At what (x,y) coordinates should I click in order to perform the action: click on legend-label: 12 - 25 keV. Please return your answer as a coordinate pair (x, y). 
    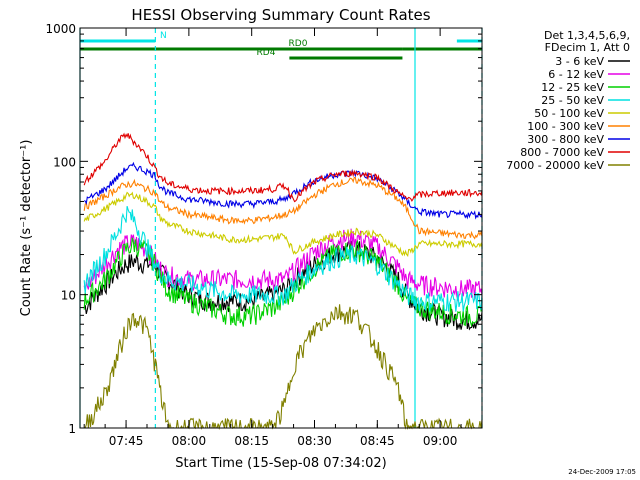
    Looking at the image, I should click on (572, 87).